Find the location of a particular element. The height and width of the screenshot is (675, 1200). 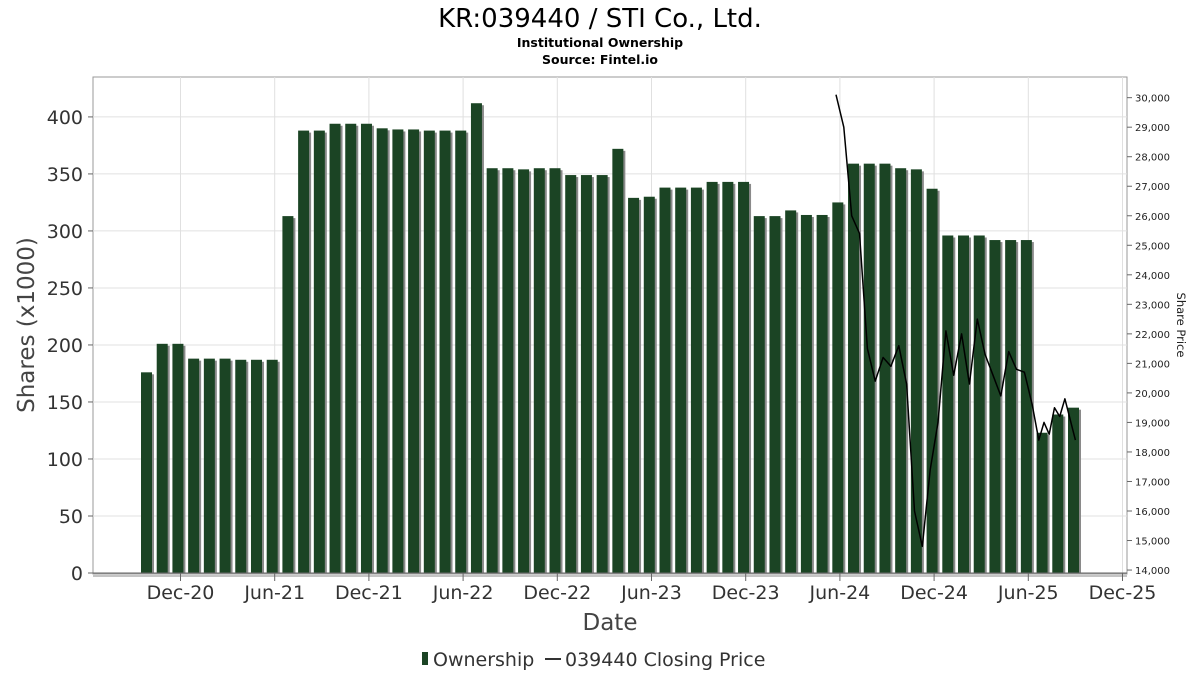

left-axis-ticks: 0 50 100 150 200 250 300 350 400 is located at coordinates (70, 346).